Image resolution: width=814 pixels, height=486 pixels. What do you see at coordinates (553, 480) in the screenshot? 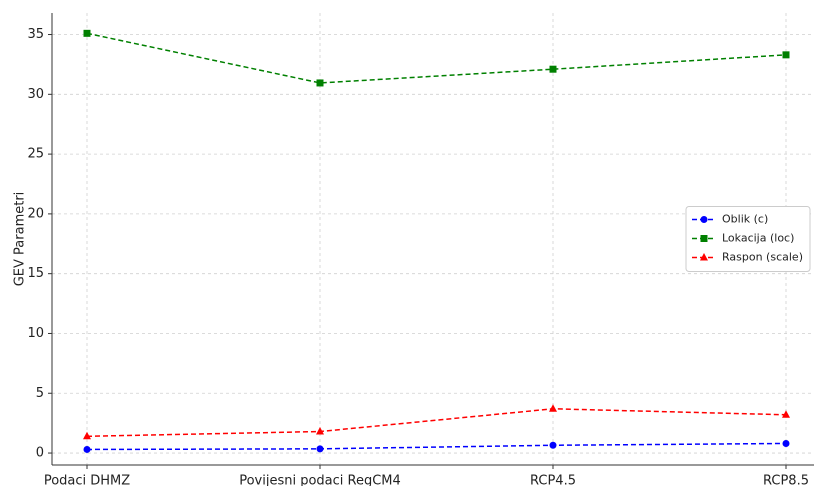
I see `x-tick-label: RCP4.5` at bounding box center [553, 480].